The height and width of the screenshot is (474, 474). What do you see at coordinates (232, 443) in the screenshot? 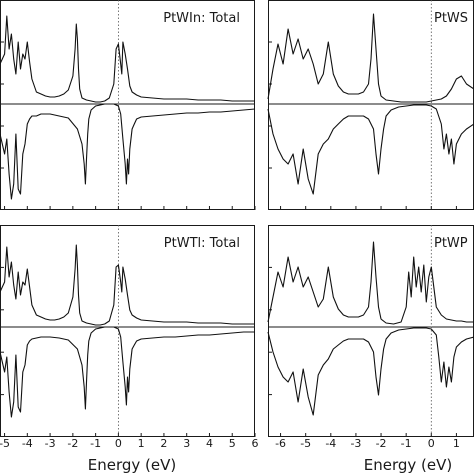
I see `x-tick-label: 5` at bounding box center [232, 443].